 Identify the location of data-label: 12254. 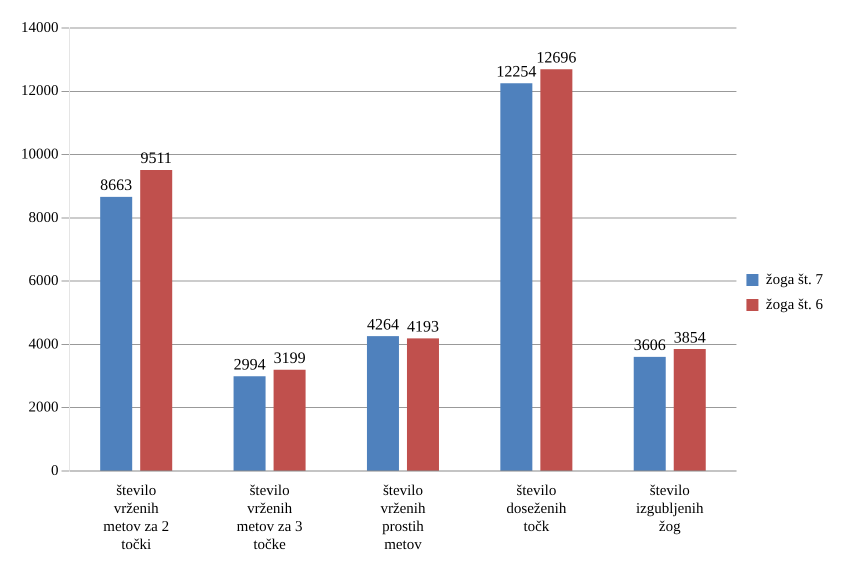
(516, 71).